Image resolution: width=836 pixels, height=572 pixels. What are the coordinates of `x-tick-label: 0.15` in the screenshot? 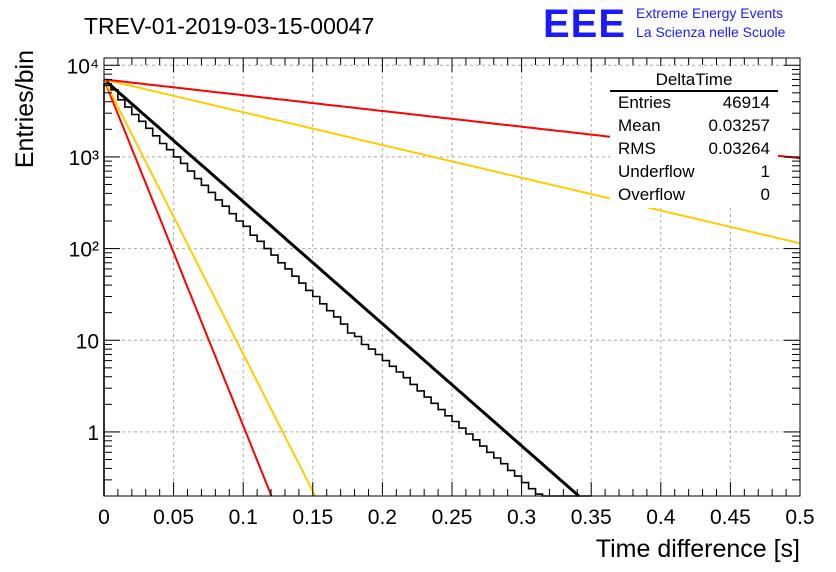 It's located at (312, 517).